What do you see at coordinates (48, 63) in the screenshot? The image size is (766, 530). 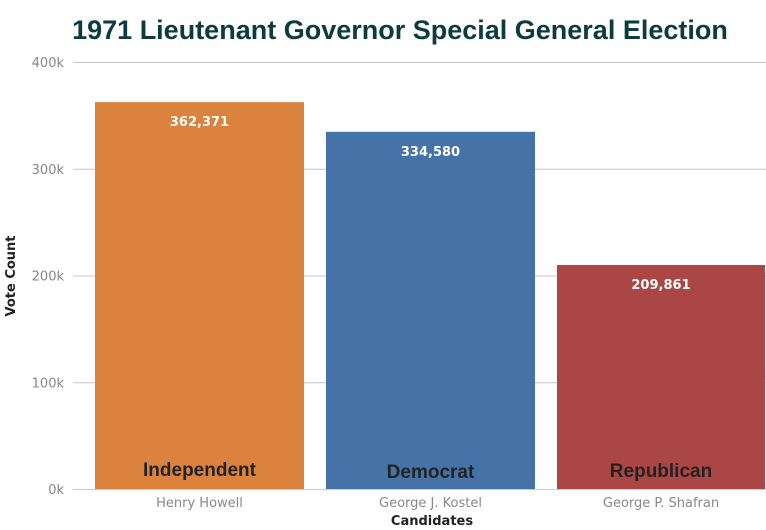 I see `y-tick-label: 400k` at bounding box center [48, 63].